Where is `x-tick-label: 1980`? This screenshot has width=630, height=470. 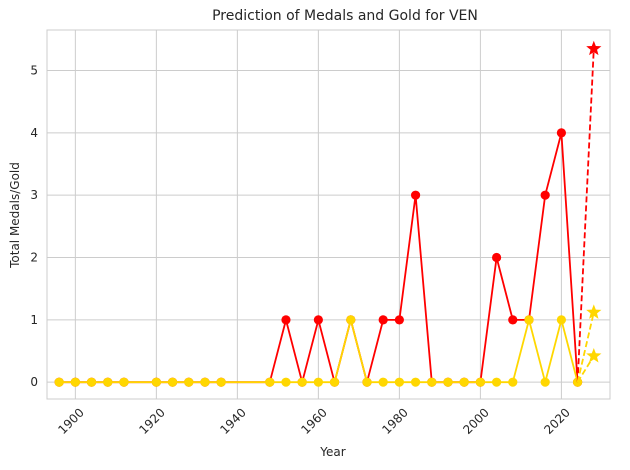 x-tick-label: 1980 is located at coordinates (394, 420).